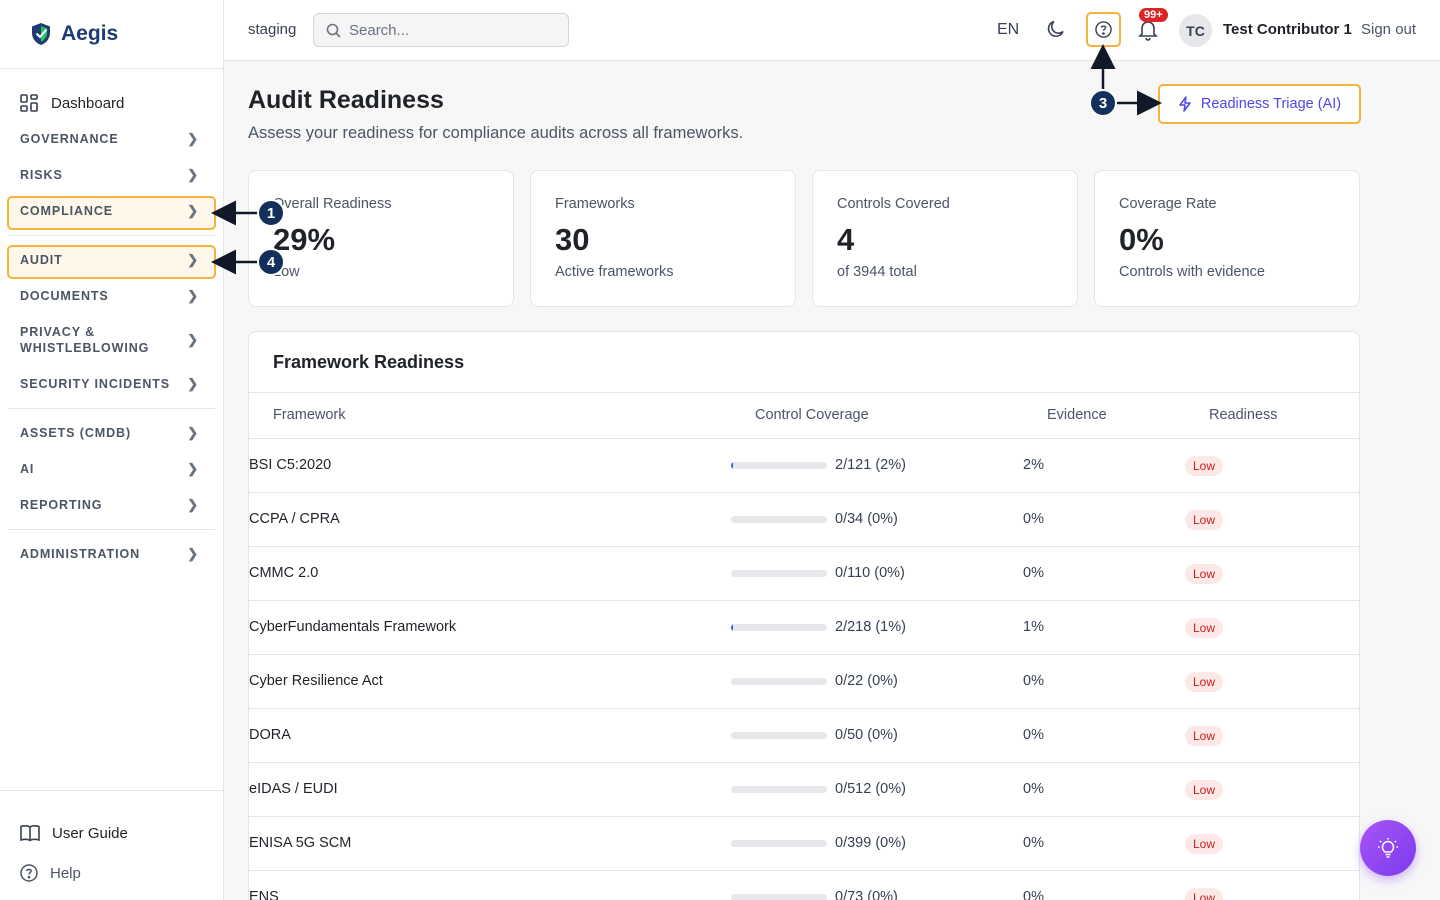 The height and width of the screenshot is (900, 1440). Describe the element at coordinates (293, 789) in the screenshot. I see `framework-name: eIDAS / EUDI` at that location.